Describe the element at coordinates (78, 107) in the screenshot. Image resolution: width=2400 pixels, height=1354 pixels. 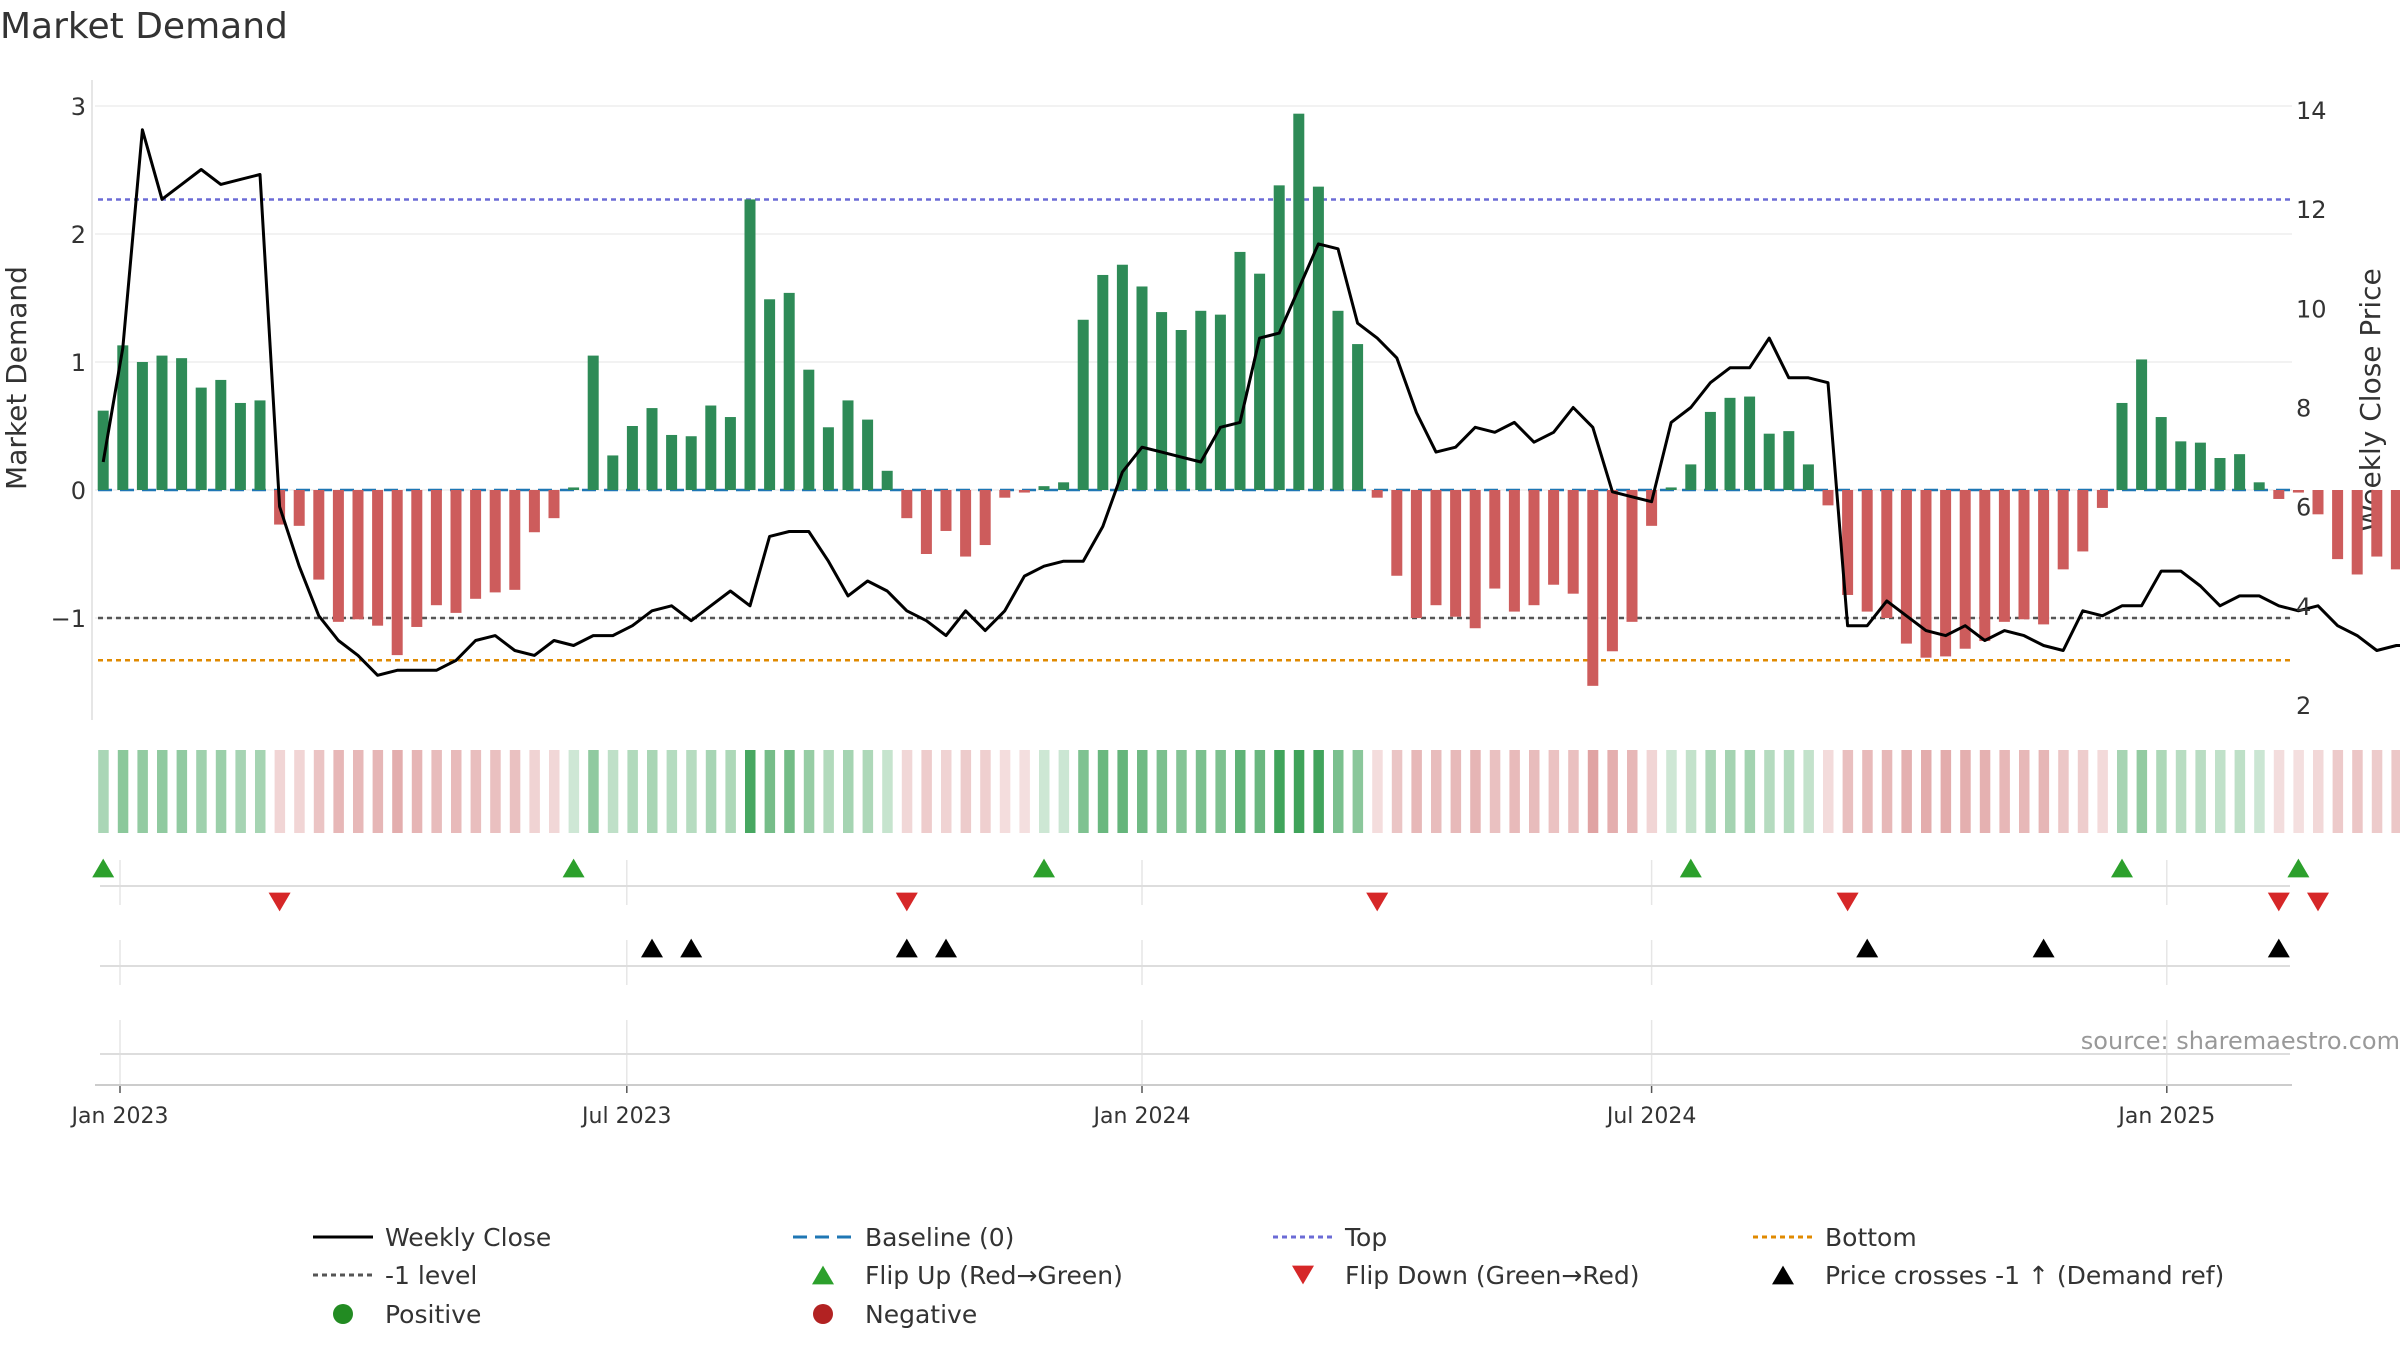
I see `y-tick-label: 3` at that location.